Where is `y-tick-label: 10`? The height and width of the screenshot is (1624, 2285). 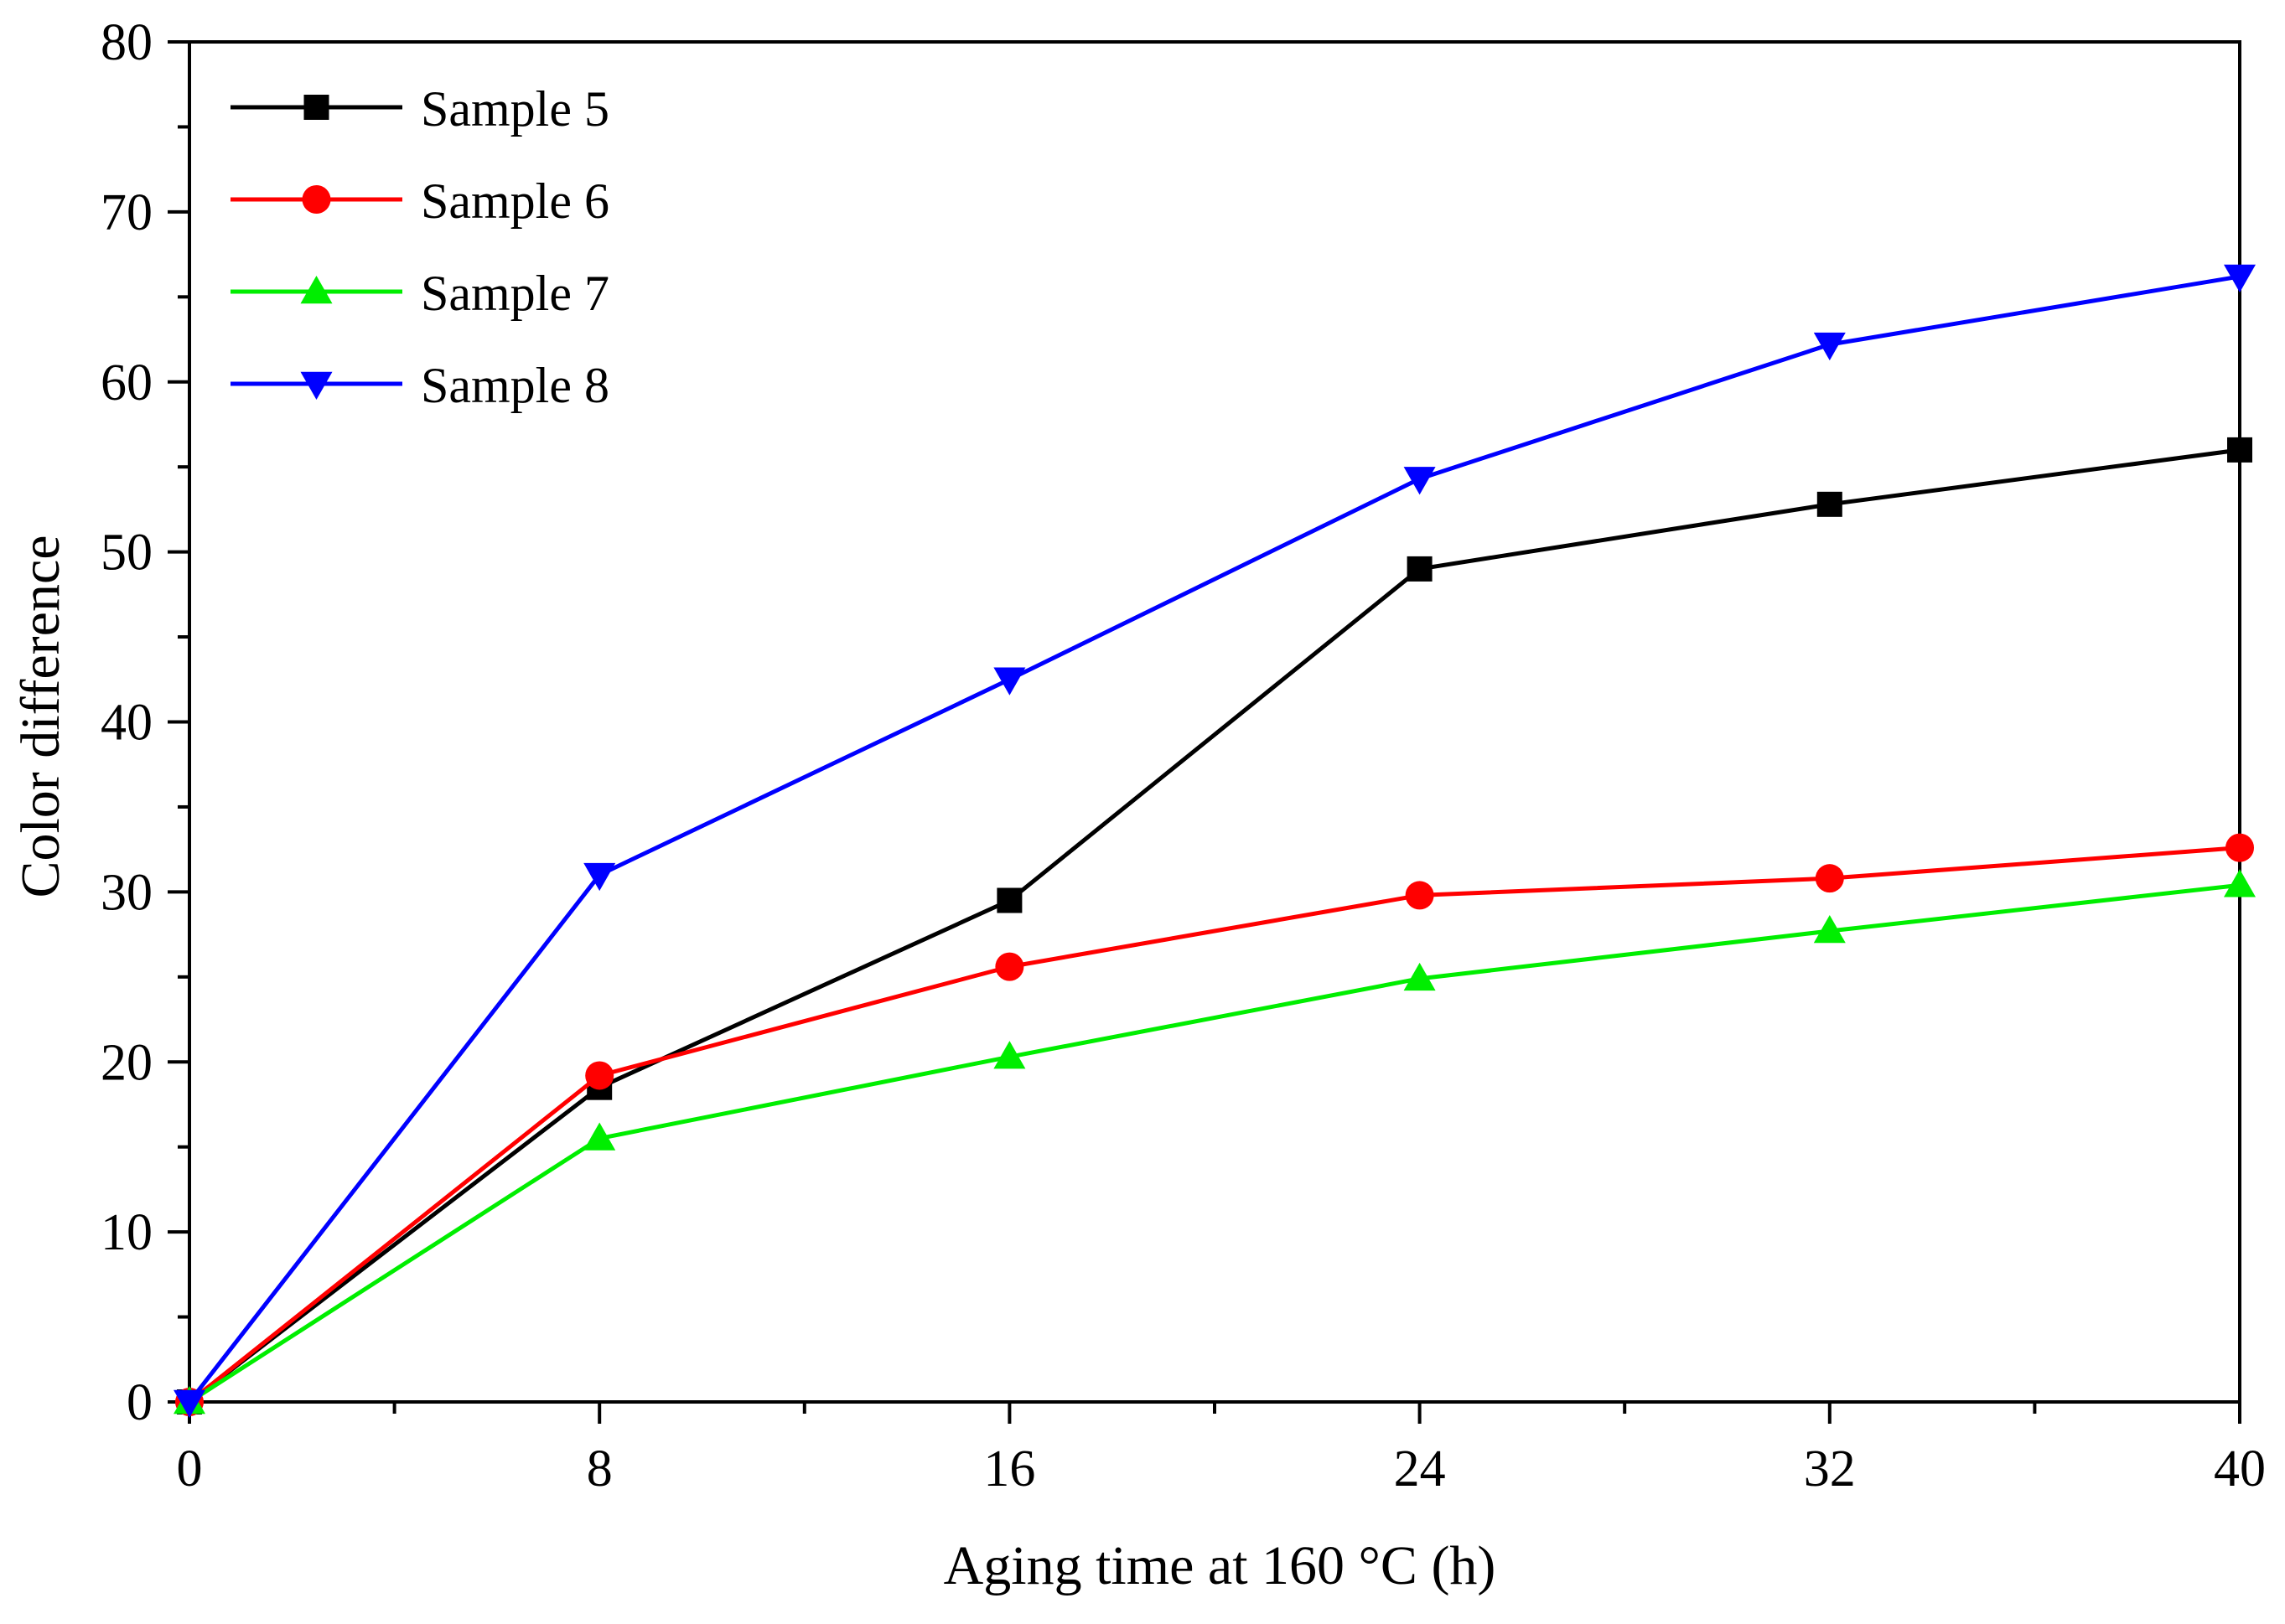
y-tick-label: 10 is located at coordinates (127, 1232).